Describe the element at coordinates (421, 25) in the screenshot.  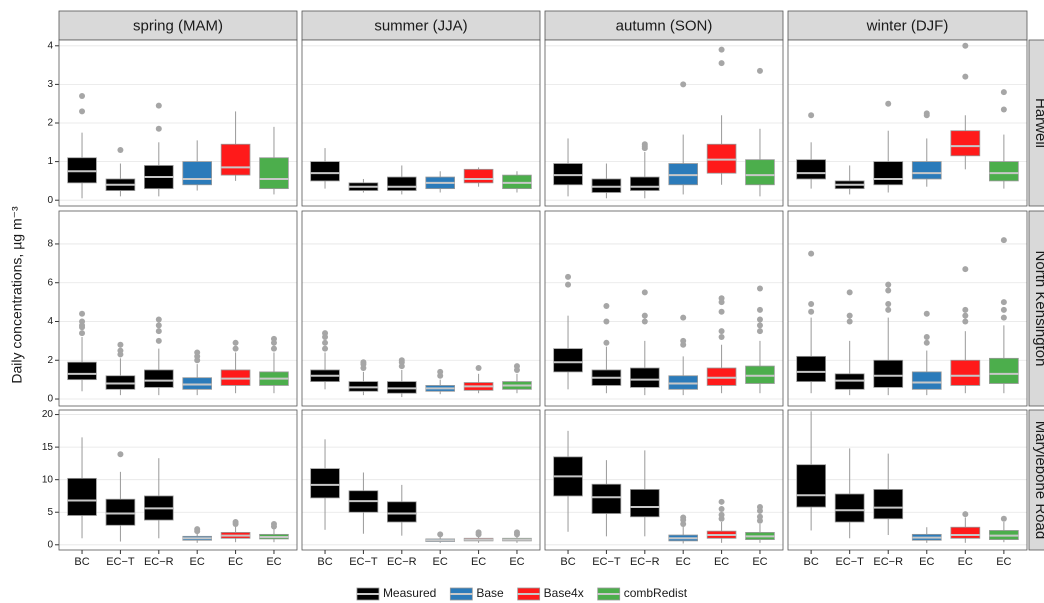
I see `facet-strip` at that location.